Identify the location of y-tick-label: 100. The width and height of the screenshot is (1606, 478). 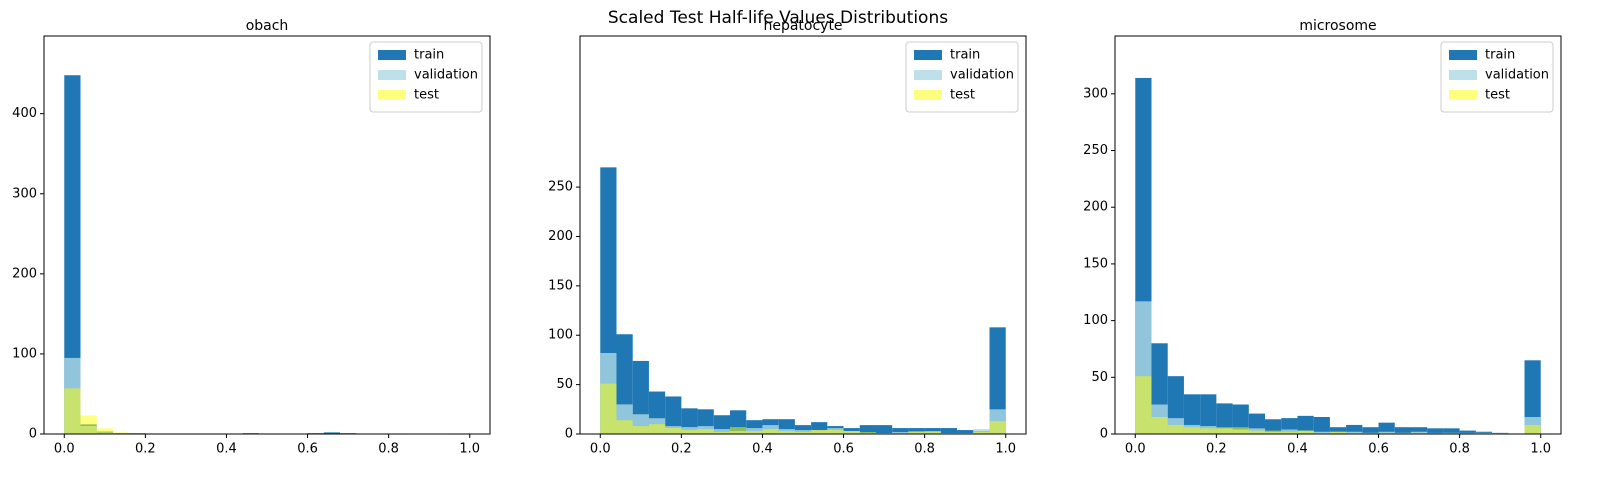
(24, 353).